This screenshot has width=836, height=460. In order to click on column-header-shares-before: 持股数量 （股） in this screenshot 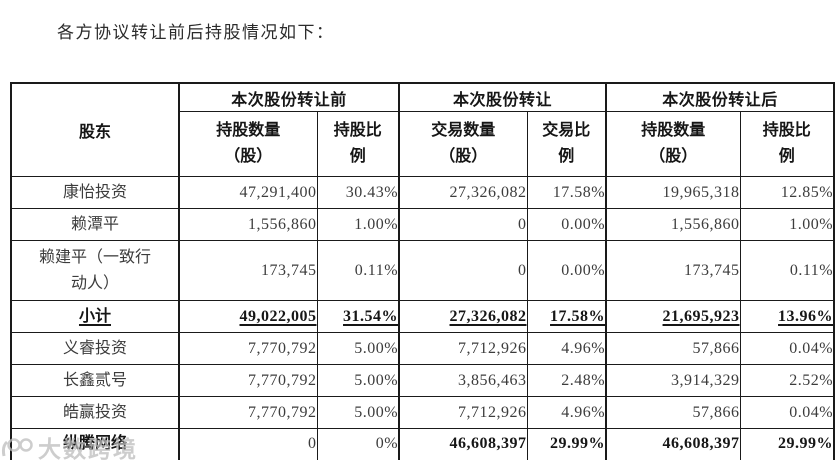, I will do `click(248, 144)`.